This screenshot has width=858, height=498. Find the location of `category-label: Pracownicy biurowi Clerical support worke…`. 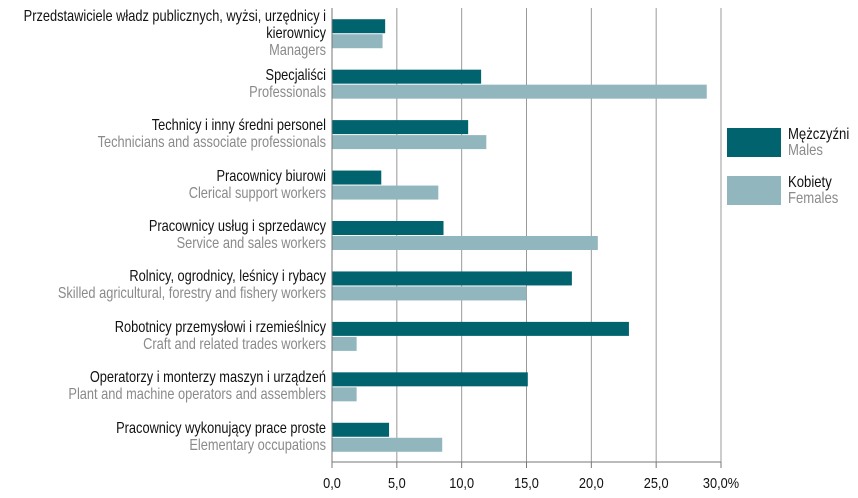

category-label: Pracownicy biurowi Clerical support worke… is located at coordinates (170, 185).